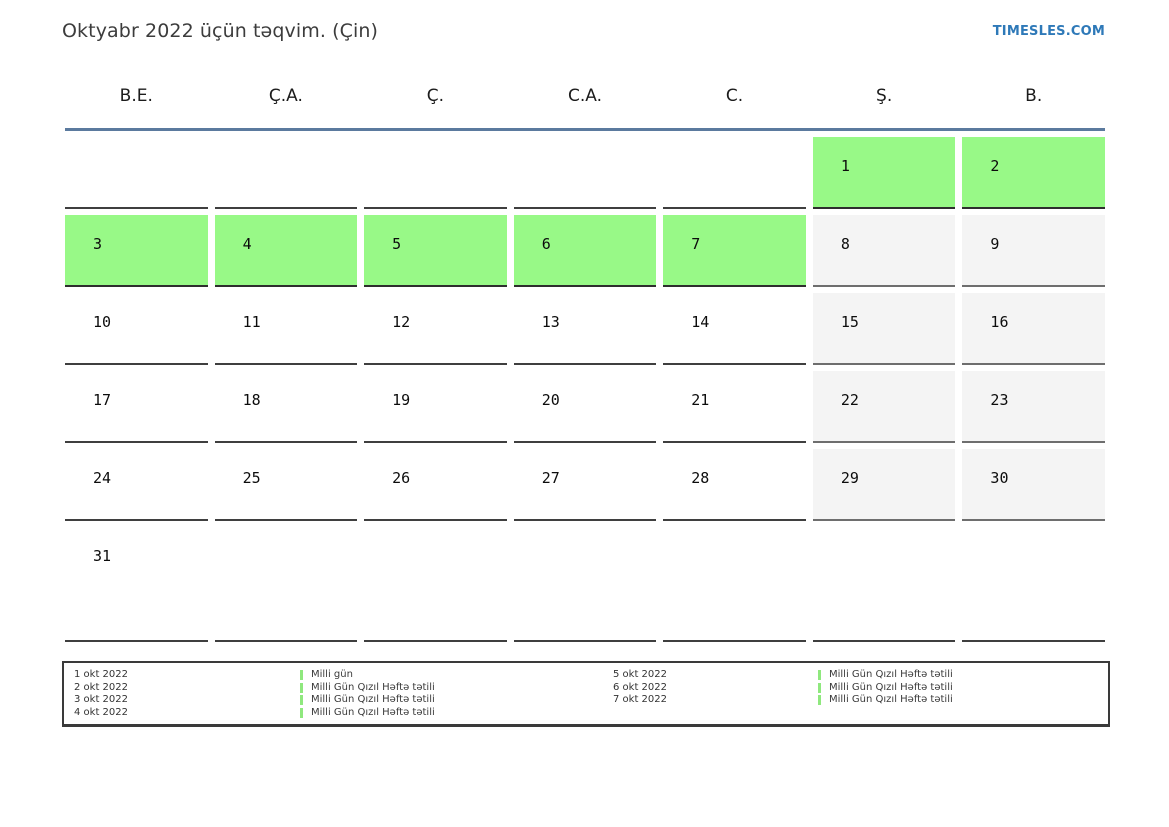 The image size is (1169, 827). What do you see at coordinates (845, 166) in the screenshot?
I see `day-number: 1` at bounding box center [845, 166].